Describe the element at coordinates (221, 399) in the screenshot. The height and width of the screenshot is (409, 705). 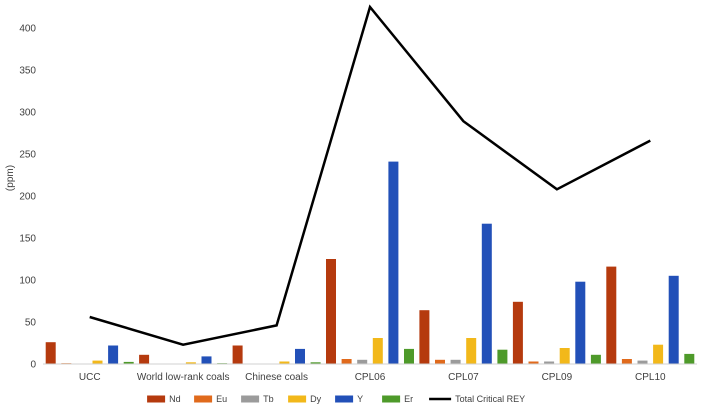
I see `legend-label-eu: Eu` at that location.